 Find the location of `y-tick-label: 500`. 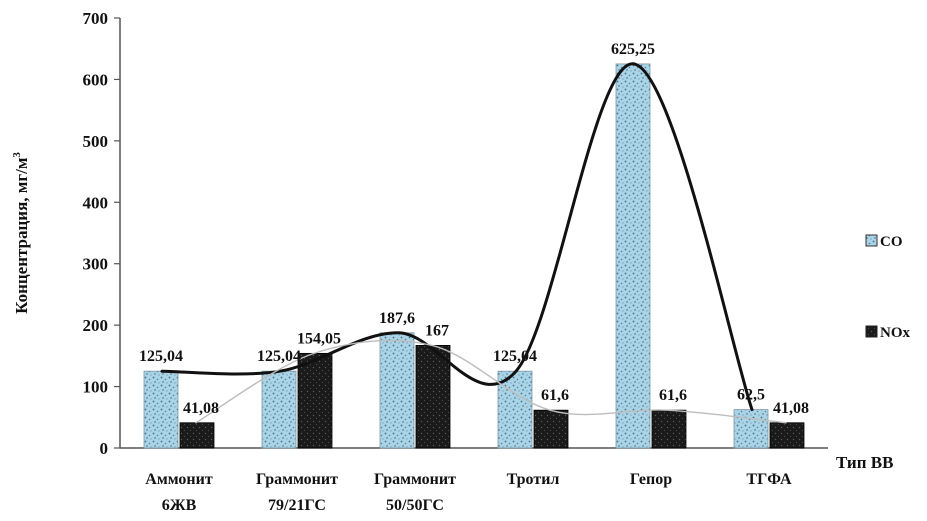

y-tick-label: 500 is located at coordinates (96, 141).